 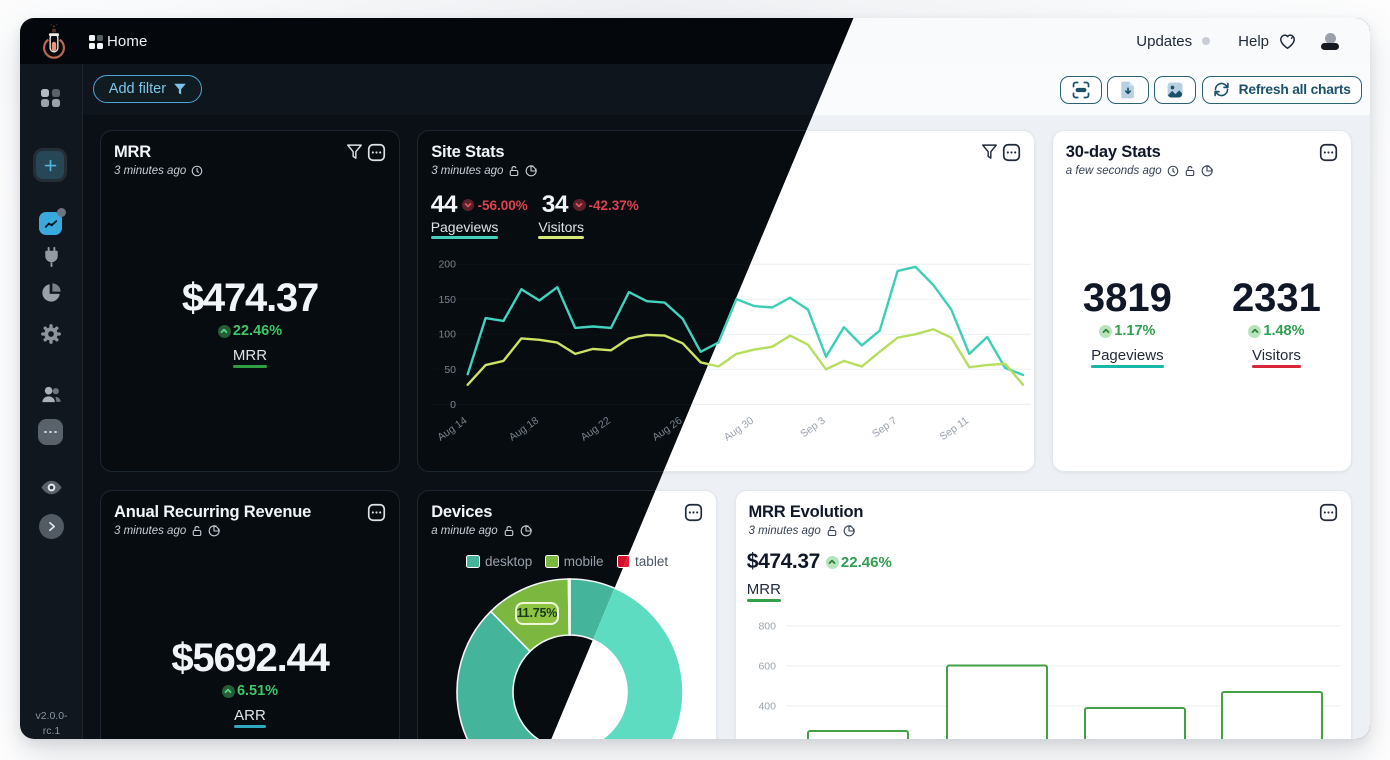 What do you see at coordinates (812, 428) in the screenshot?
I see `svg-text: Sep 3` at bounding box center [812, 428].